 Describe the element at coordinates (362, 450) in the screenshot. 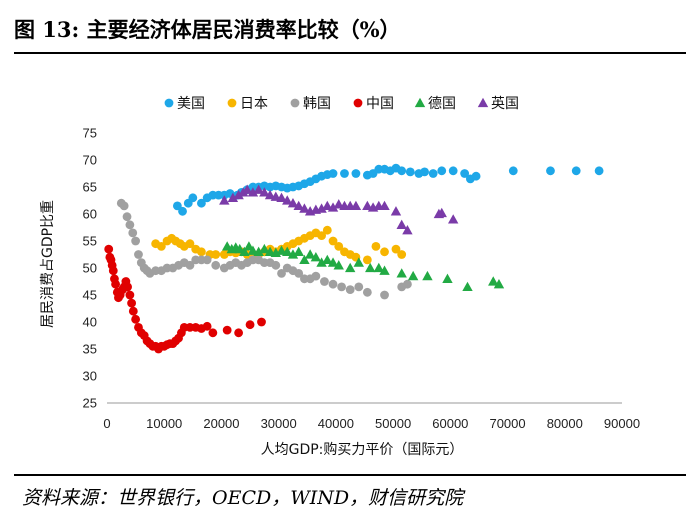

I see `x-axis-label: 人均GDP:购买力平价（国际元）` at that location.